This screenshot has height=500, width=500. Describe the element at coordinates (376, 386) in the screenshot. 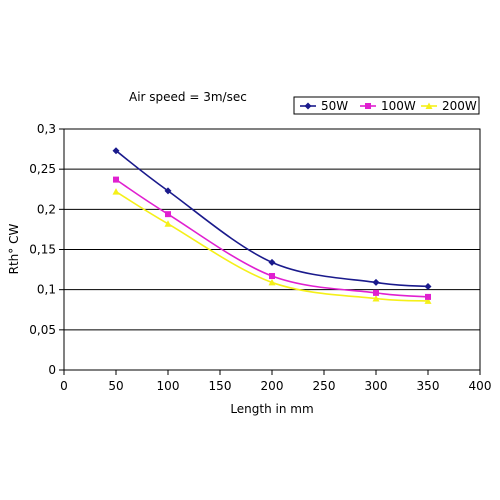

I see `x-tick-label: 300` at that location.